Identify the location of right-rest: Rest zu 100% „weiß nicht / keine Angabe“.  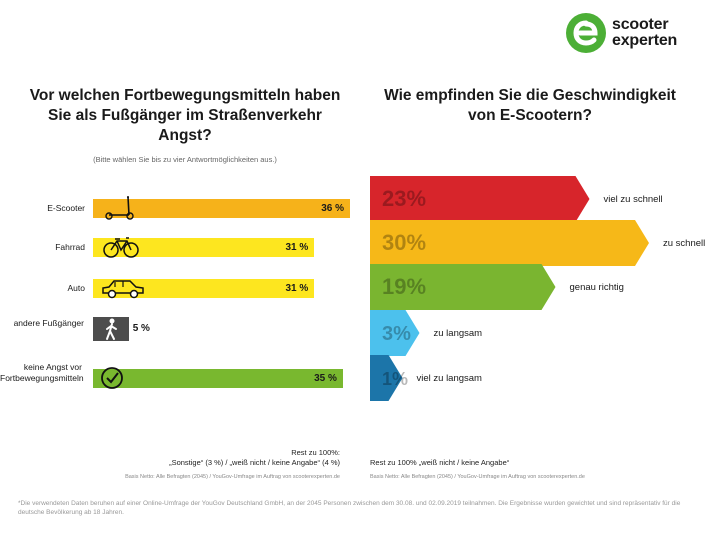
(440, 462).